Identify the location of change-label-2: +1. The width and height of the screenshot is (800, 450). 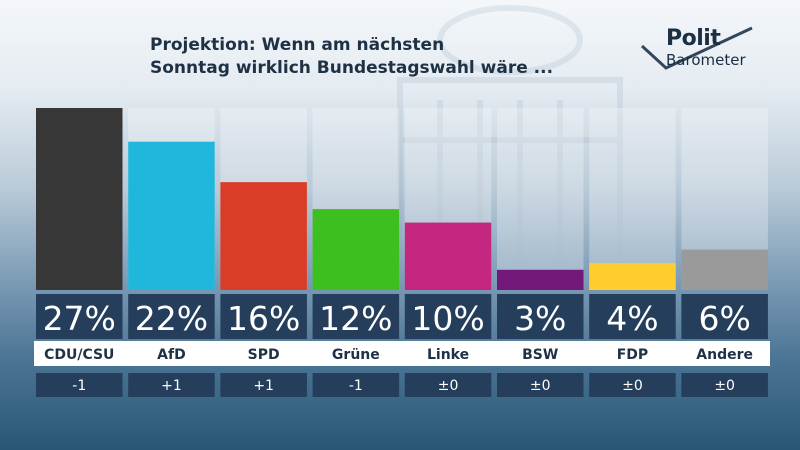
(263, 386).